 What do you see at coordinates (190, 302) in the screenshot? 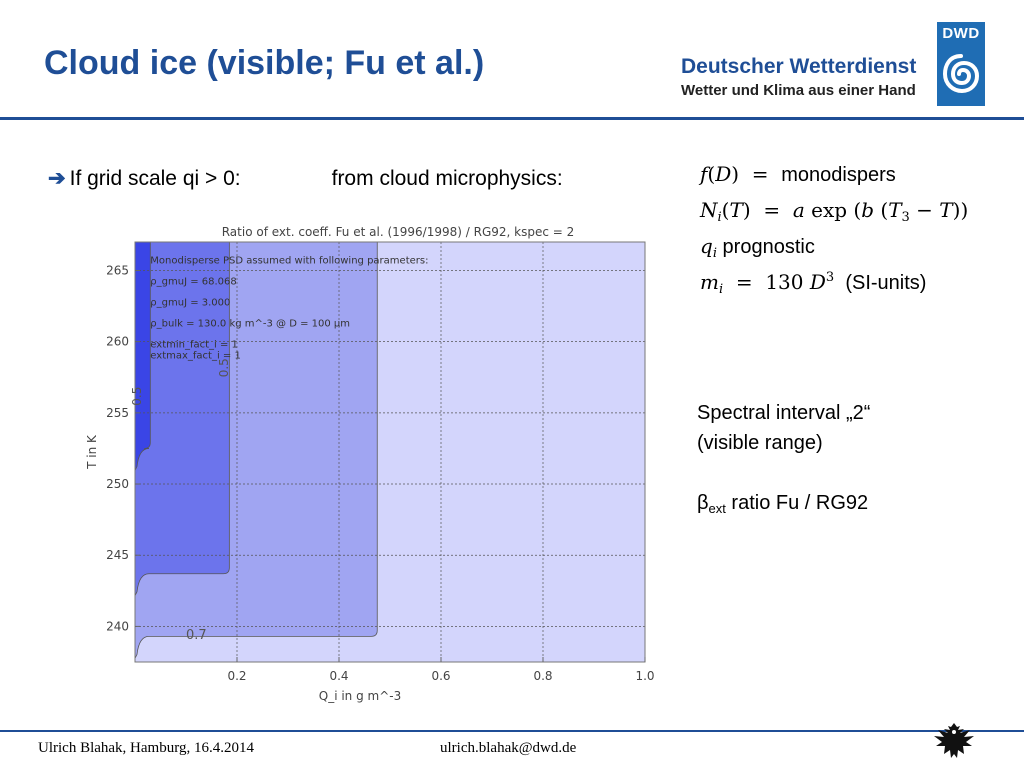
I see `annotation-line-3: ρ_gmuJ = 3.000` at bounding box center [190, 302].